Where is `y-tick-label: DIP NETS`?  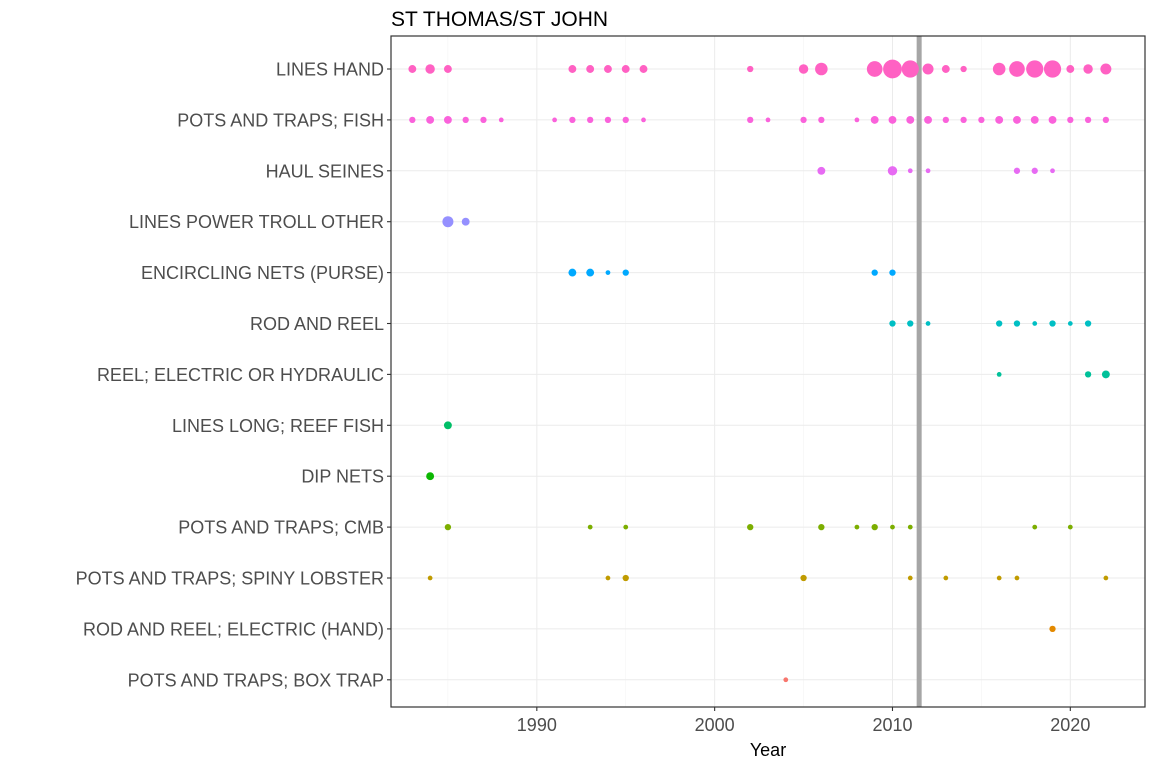 y-tick-label: DIP NETS is located at coordinates (342, 477).